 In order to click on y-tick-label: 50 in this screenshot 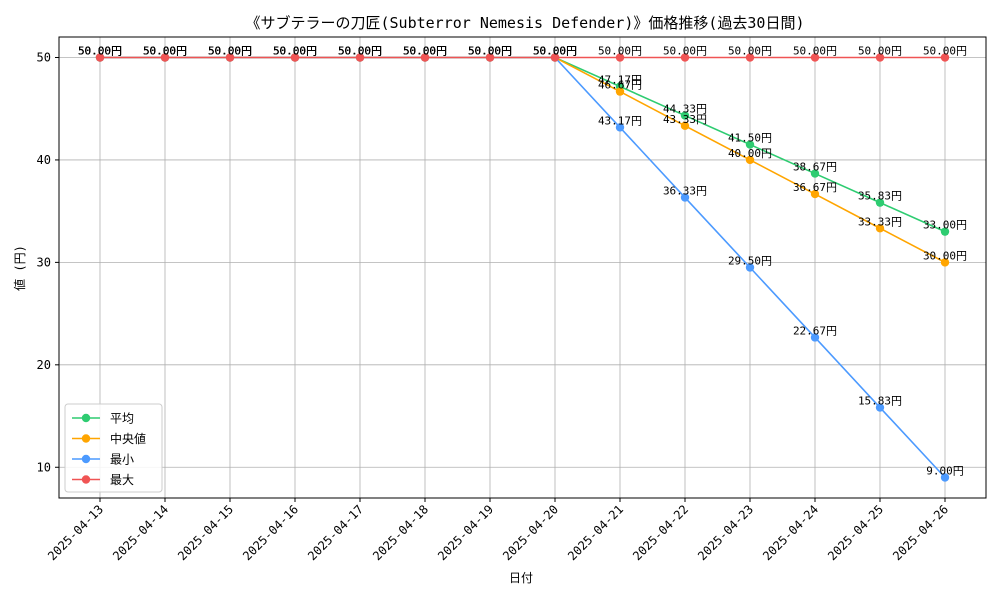, I will do `click(44, 57)`.